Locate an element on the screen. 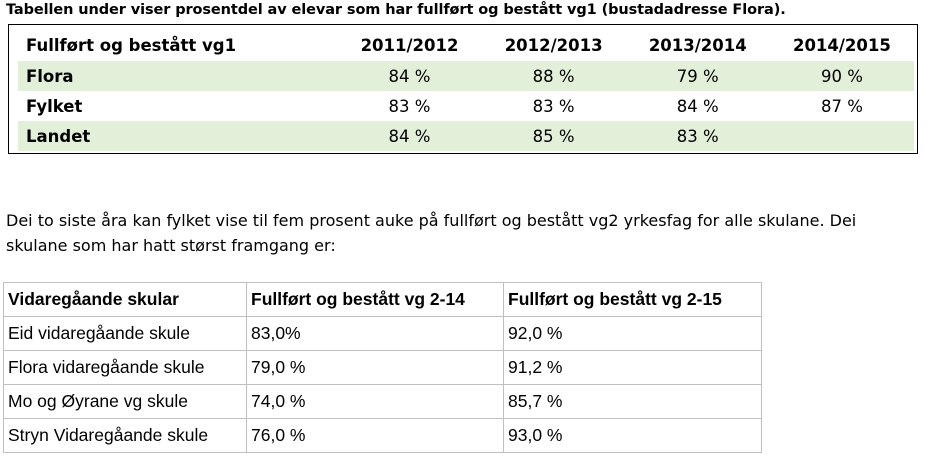 This screenshot has width=943, height=460. table-cell is located at coordinates (841, 136).